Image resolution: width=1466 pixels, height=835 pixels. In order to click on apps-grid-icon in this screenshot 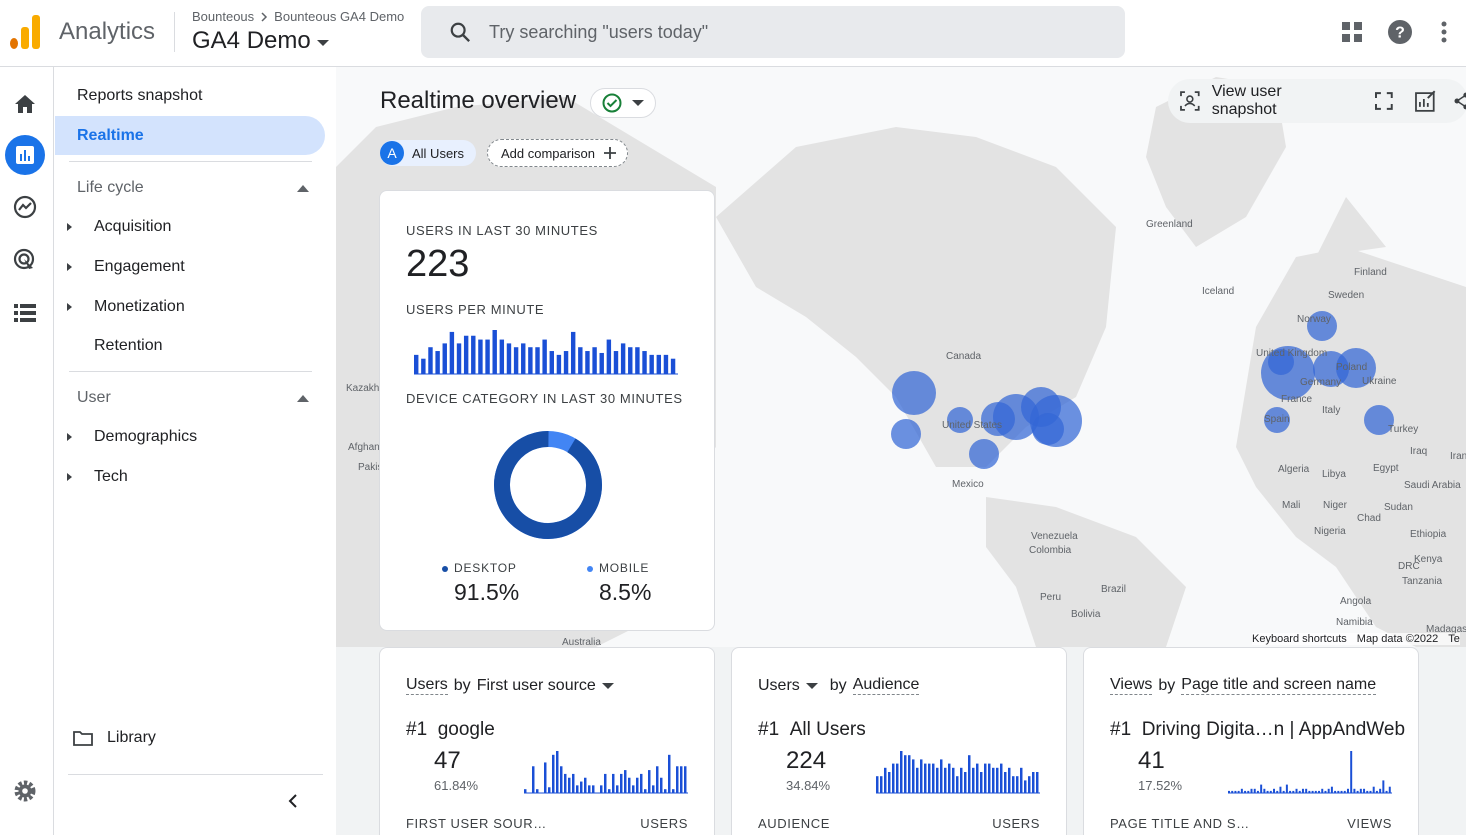, I will do `click(1352, 32)`.